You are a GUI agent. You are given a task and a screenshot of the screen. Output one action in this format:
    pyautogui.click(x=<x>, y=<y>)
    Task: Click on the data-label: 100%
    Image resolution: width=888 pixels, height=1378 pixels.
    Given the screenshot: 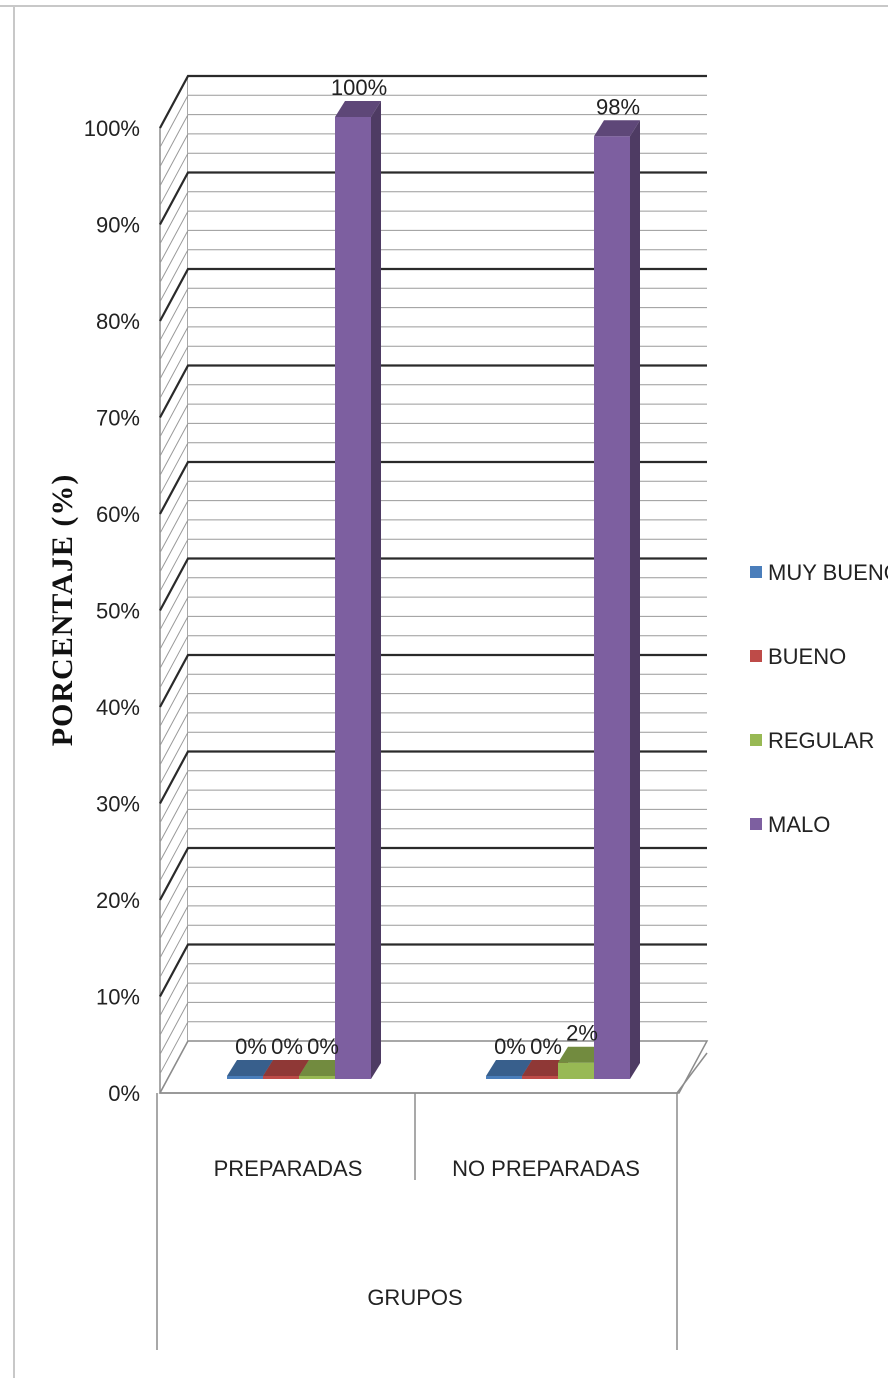 What is the action you would take?
    pyautogui.click(x=359, y=87)
    